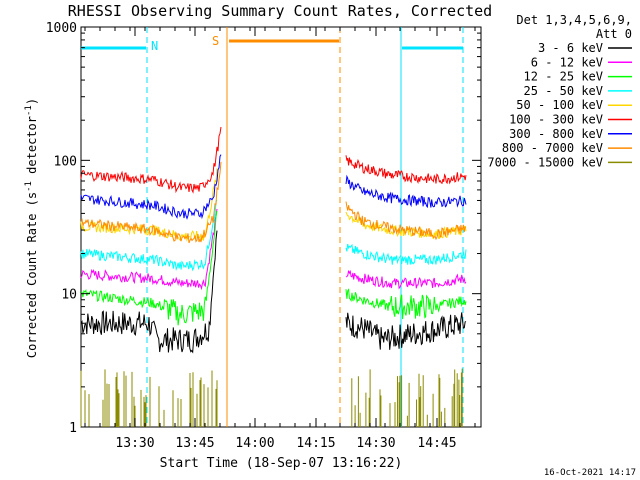  What do you see at coordinates (406, 279) in the screenshot?
I see `series-1-segments_b` at bounding box center [406, 279].